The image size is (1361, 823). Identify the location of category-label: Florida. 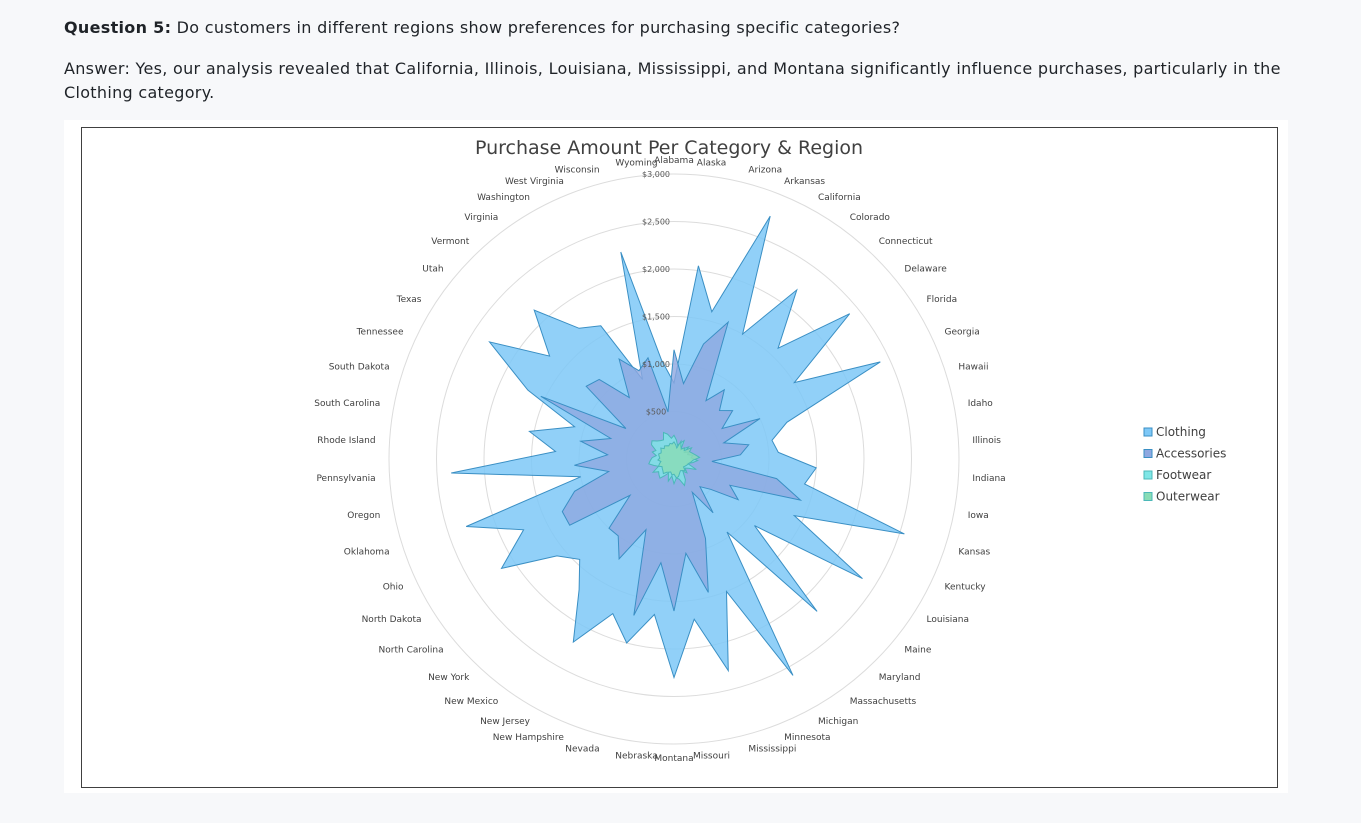
(942, 300).